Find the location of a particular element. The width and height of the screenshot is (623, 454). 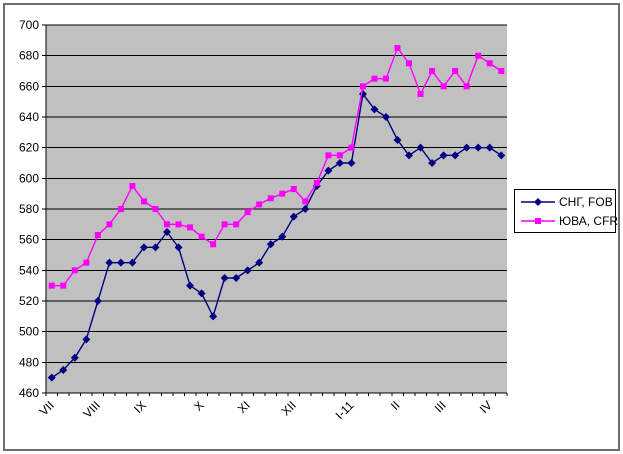

x-axis-label: IV is located at coordinates (486, 407).